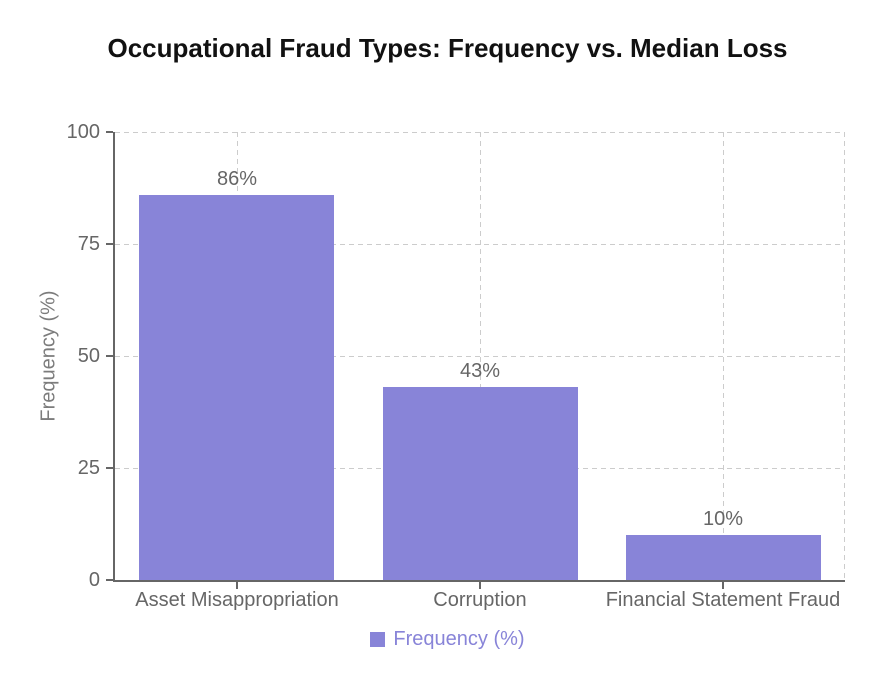 Image resolution: width=895 pixels, height=688 pixels. What do you see at coordinates (83, 132) in the screenshot?
I see `y-tick-label-100: 100` at bounding box center [83, 132].